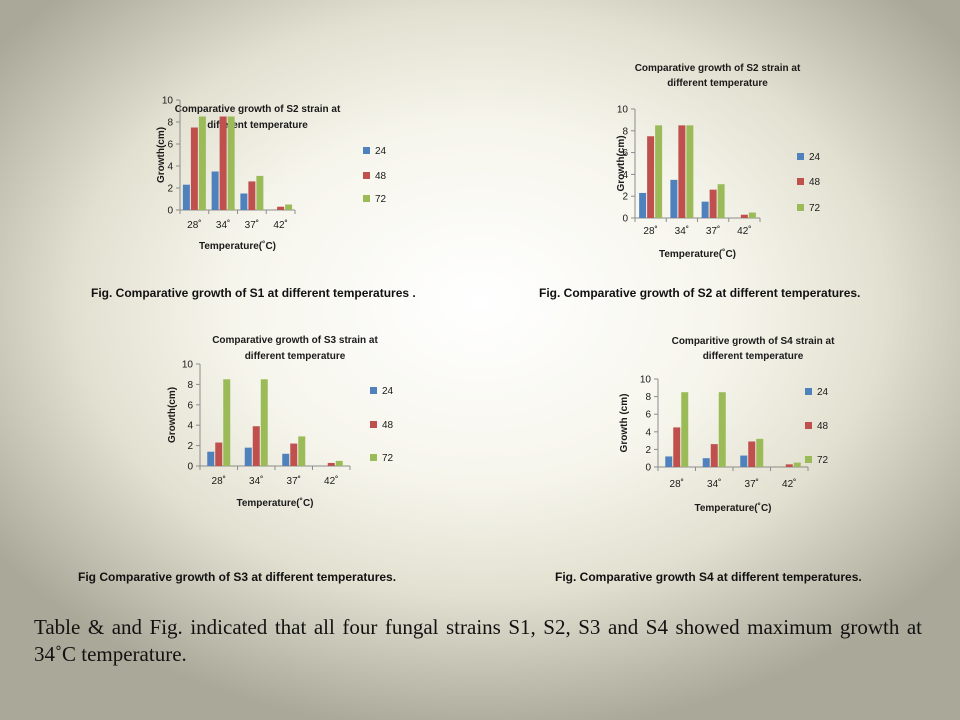  What do you see at coordinates (295, 340) in the screenshot?
I see `chart-title-line-1: Comparative growth of S3 strain at` at bounding box center [295, 340].